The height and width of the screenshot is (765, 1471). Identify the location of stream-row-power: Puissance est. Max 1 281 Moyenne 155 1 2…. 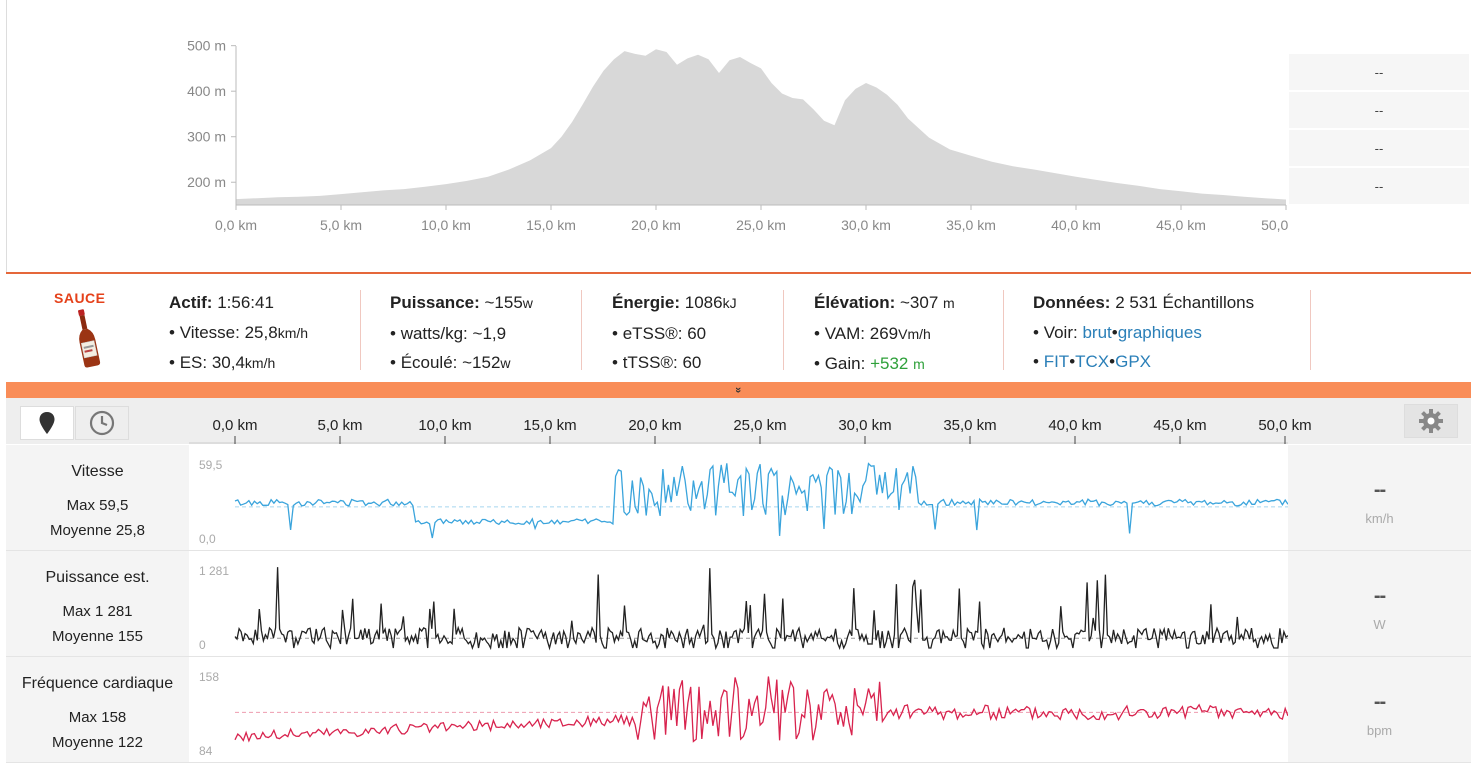
(738, 604).